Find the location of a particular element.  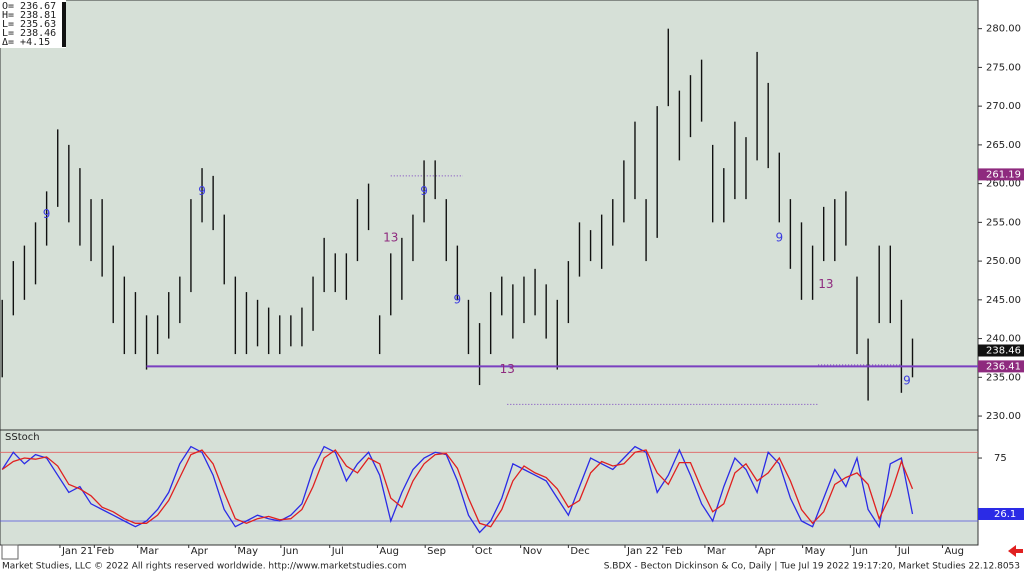

panel-title: SStoch is located at coordinates (22, 437).